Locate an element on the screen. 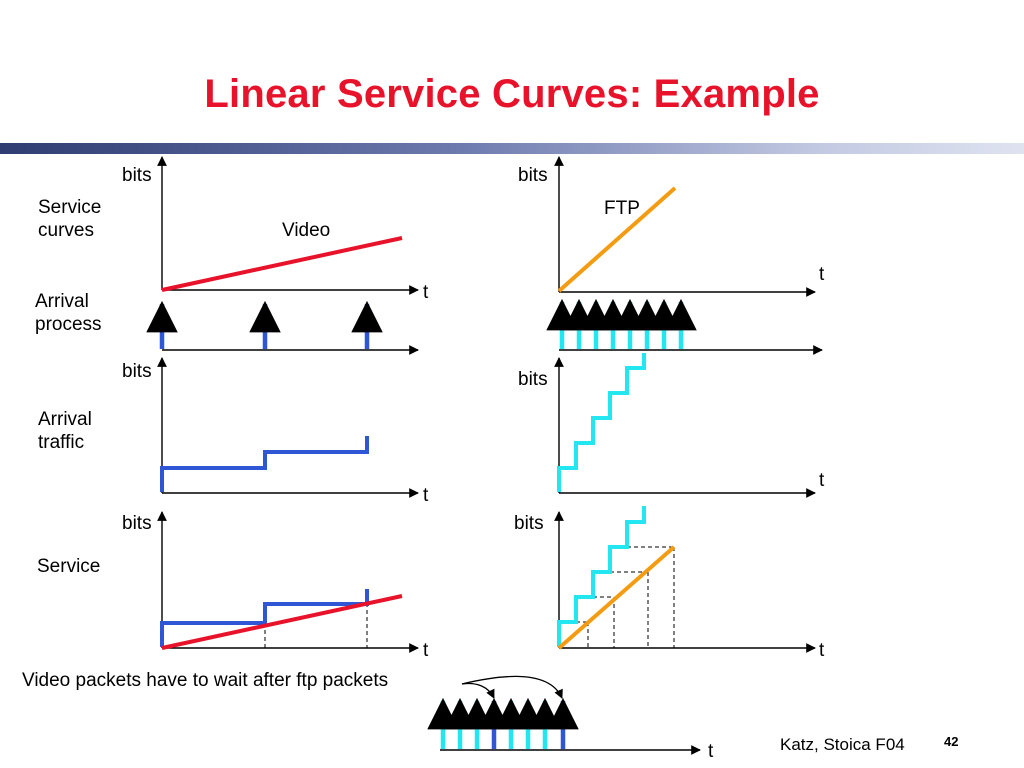 The height and width of the screenshot is (768, 1024). footer-author: Katz, Stoica F04 is located at coordinates (842, 744).